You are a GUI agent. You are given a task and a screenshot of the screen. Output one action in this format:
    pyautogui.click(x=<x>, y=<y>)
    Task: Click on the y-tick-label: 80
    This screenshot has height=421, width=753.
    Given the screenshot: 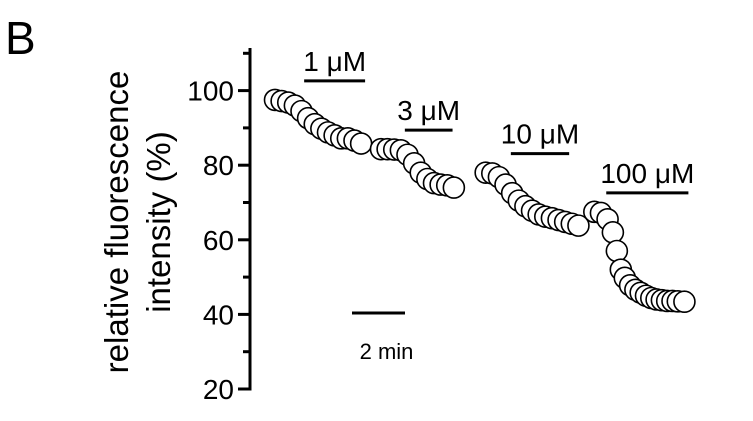 What is the action you would take?
    pyautogui.click(x=218, y=165)
    